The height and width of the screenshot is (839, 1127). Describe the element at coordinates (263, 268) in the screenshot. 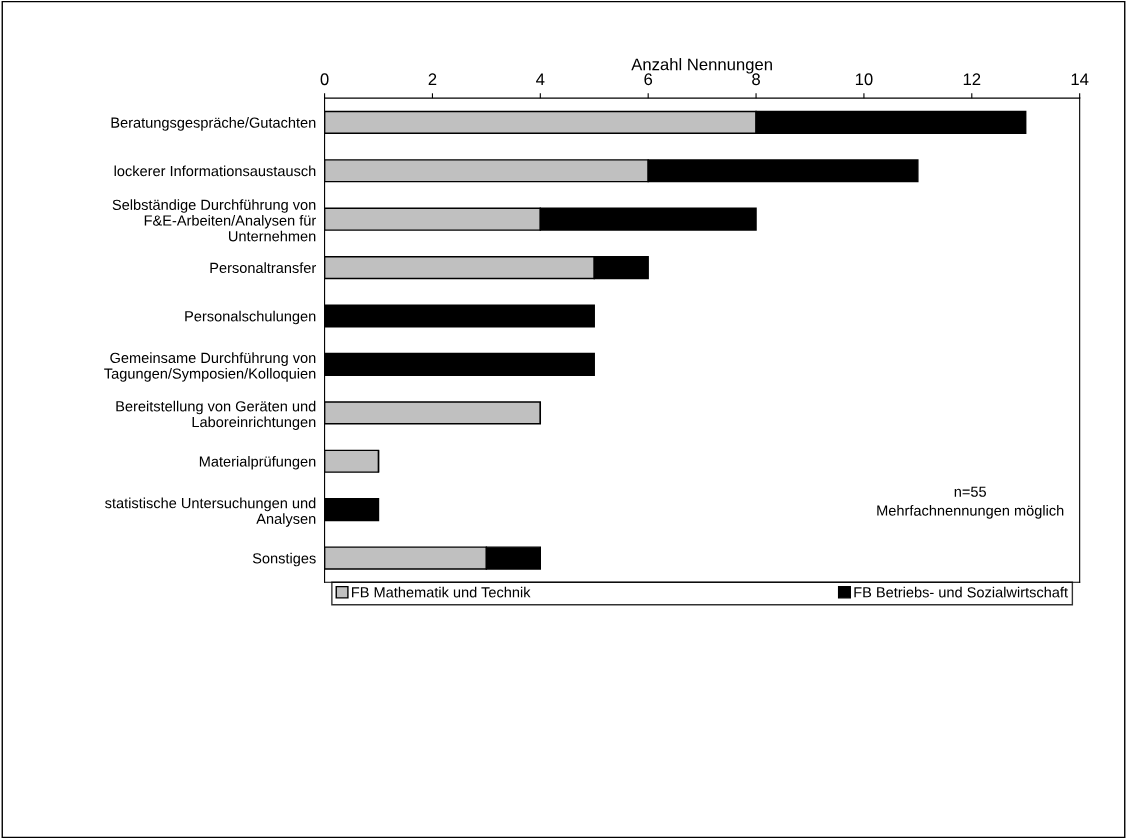

I see `y-tick-label: Personaltransfer` at that location.